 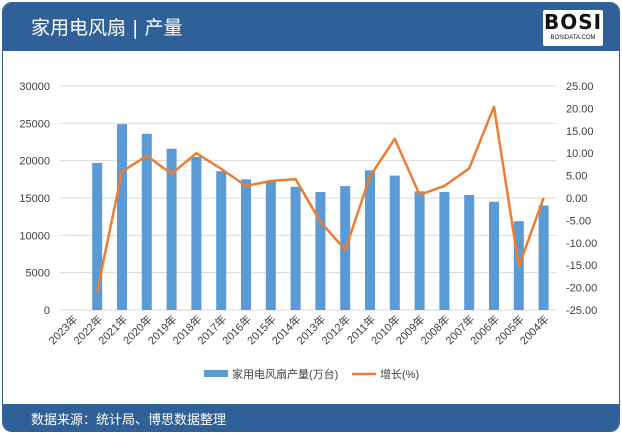 I want to click on logo-text: BOSI, so click(x=573, y=22).